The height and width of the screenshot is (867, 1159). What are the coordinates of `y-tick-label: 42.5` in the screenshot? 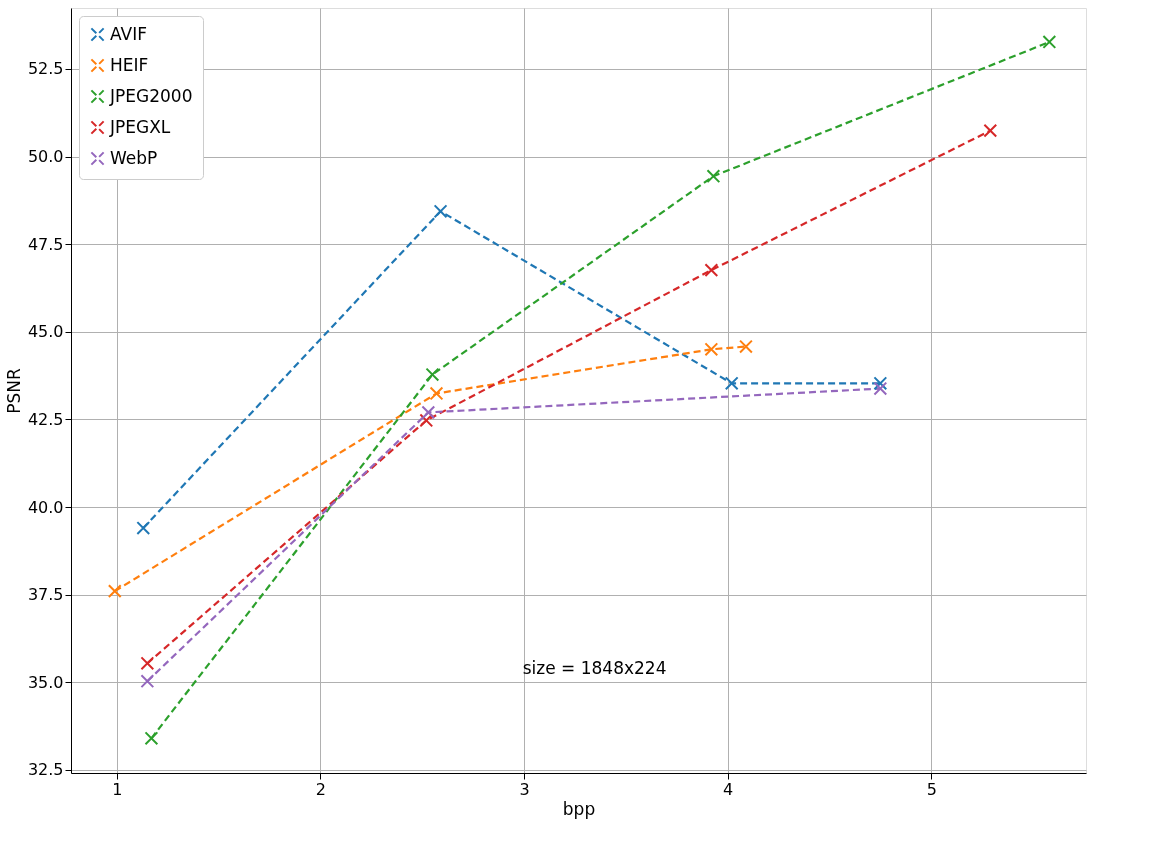 It's located at (45, 419).